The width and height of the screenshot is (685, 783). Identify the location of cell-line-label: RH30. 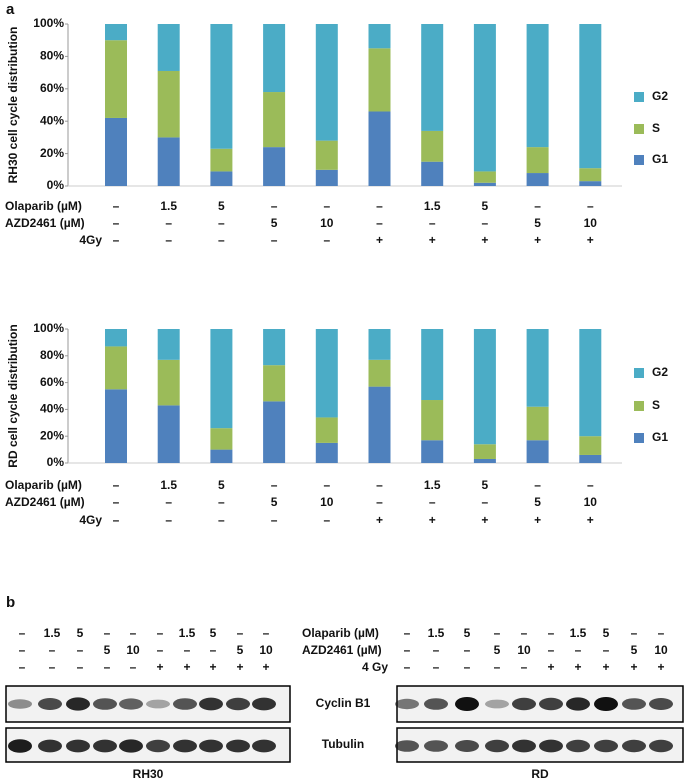
(148, 774).